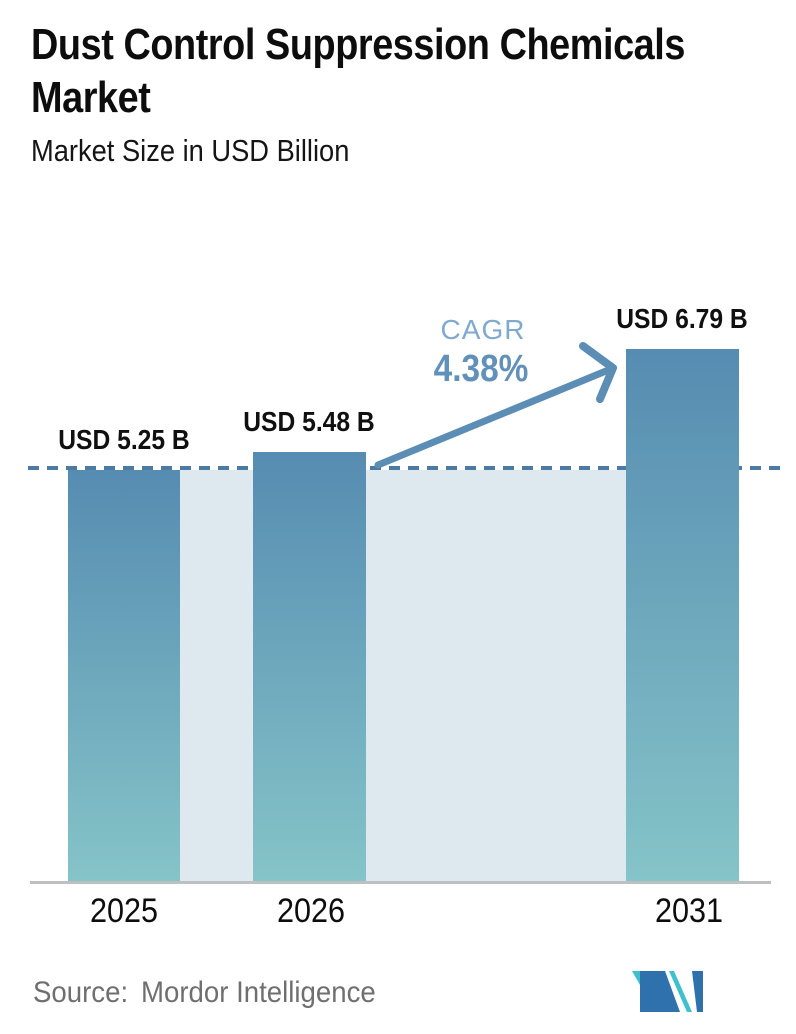 This screenshot has height=1034, width=796. Describe the element at coordinates (124, 911) in the screenshot. I see `x-tick-2025: 2025` at that location.